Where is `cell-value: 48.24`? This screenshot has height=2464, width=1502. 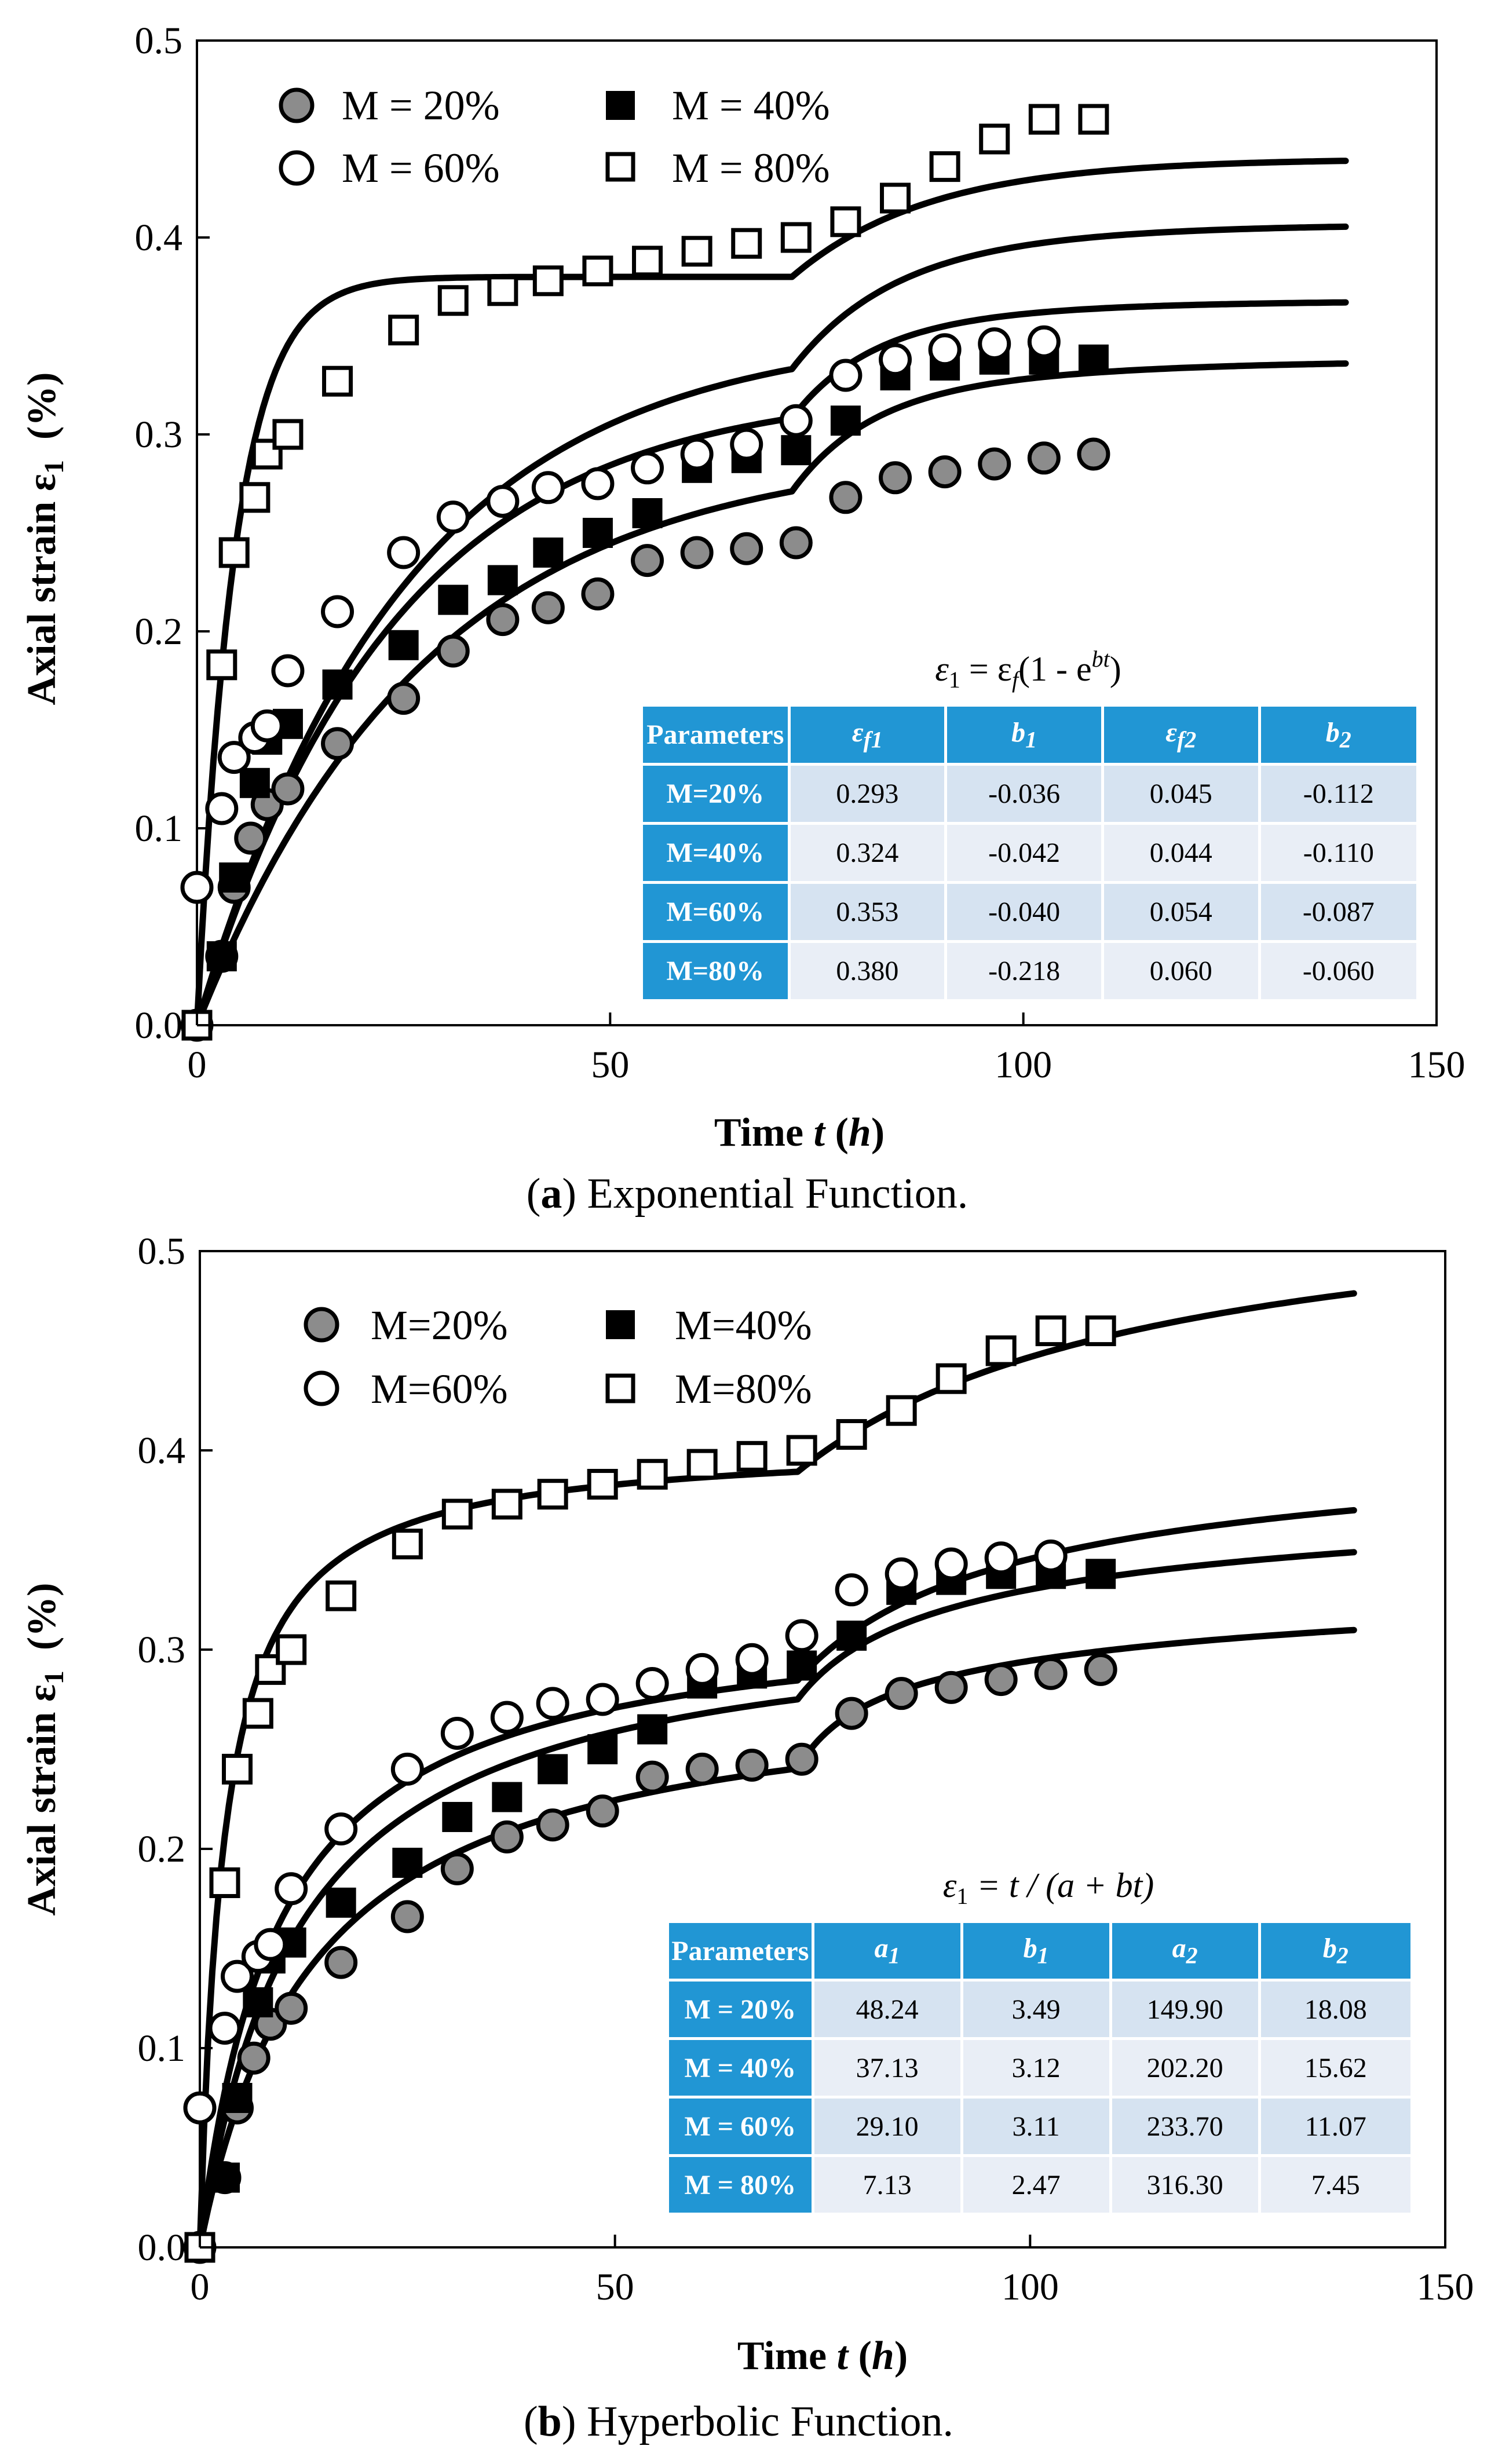 cell-value: 48.24 is located at coordinates (887, 2009).